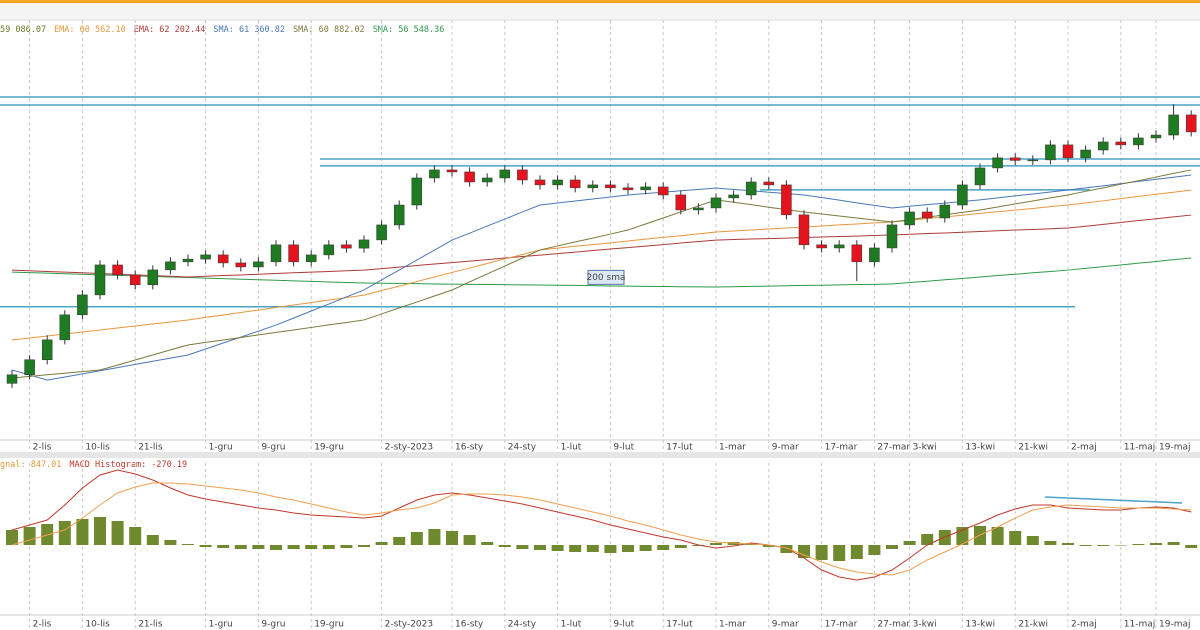  Describe the element at coordinates (97, 448) in the screenshot. I see `x-tick-label: 10-lis` at that location.